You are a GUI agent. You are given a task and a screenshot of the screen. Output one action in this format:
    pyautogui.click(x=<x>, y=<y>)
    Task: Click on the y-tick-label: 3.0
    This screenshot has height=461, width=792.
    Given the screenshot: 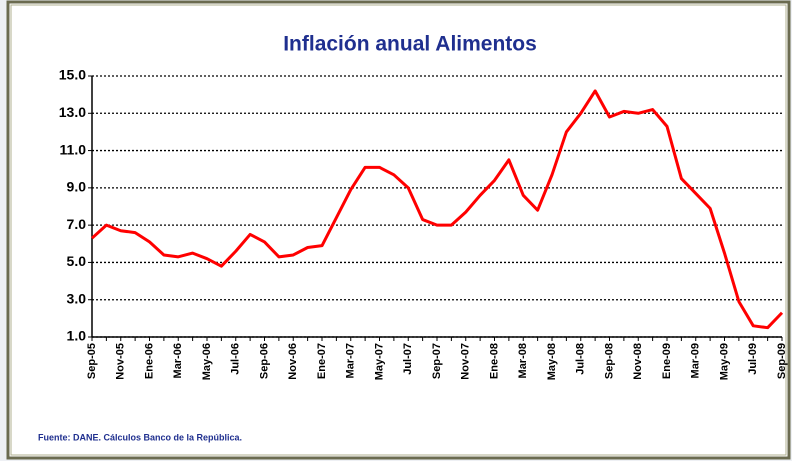 What is the action you would take?
    pyautogui.click(x=77, y=298)
    